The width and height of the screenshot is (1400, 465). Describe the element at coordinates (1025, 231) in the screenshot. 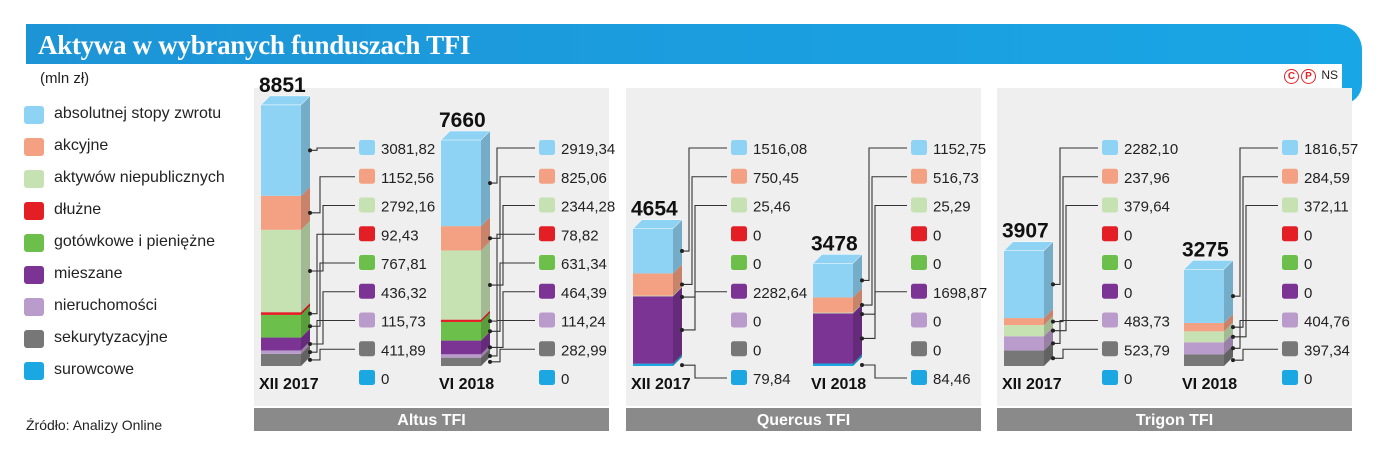

I see `bar-total-label: 3907` at that location.